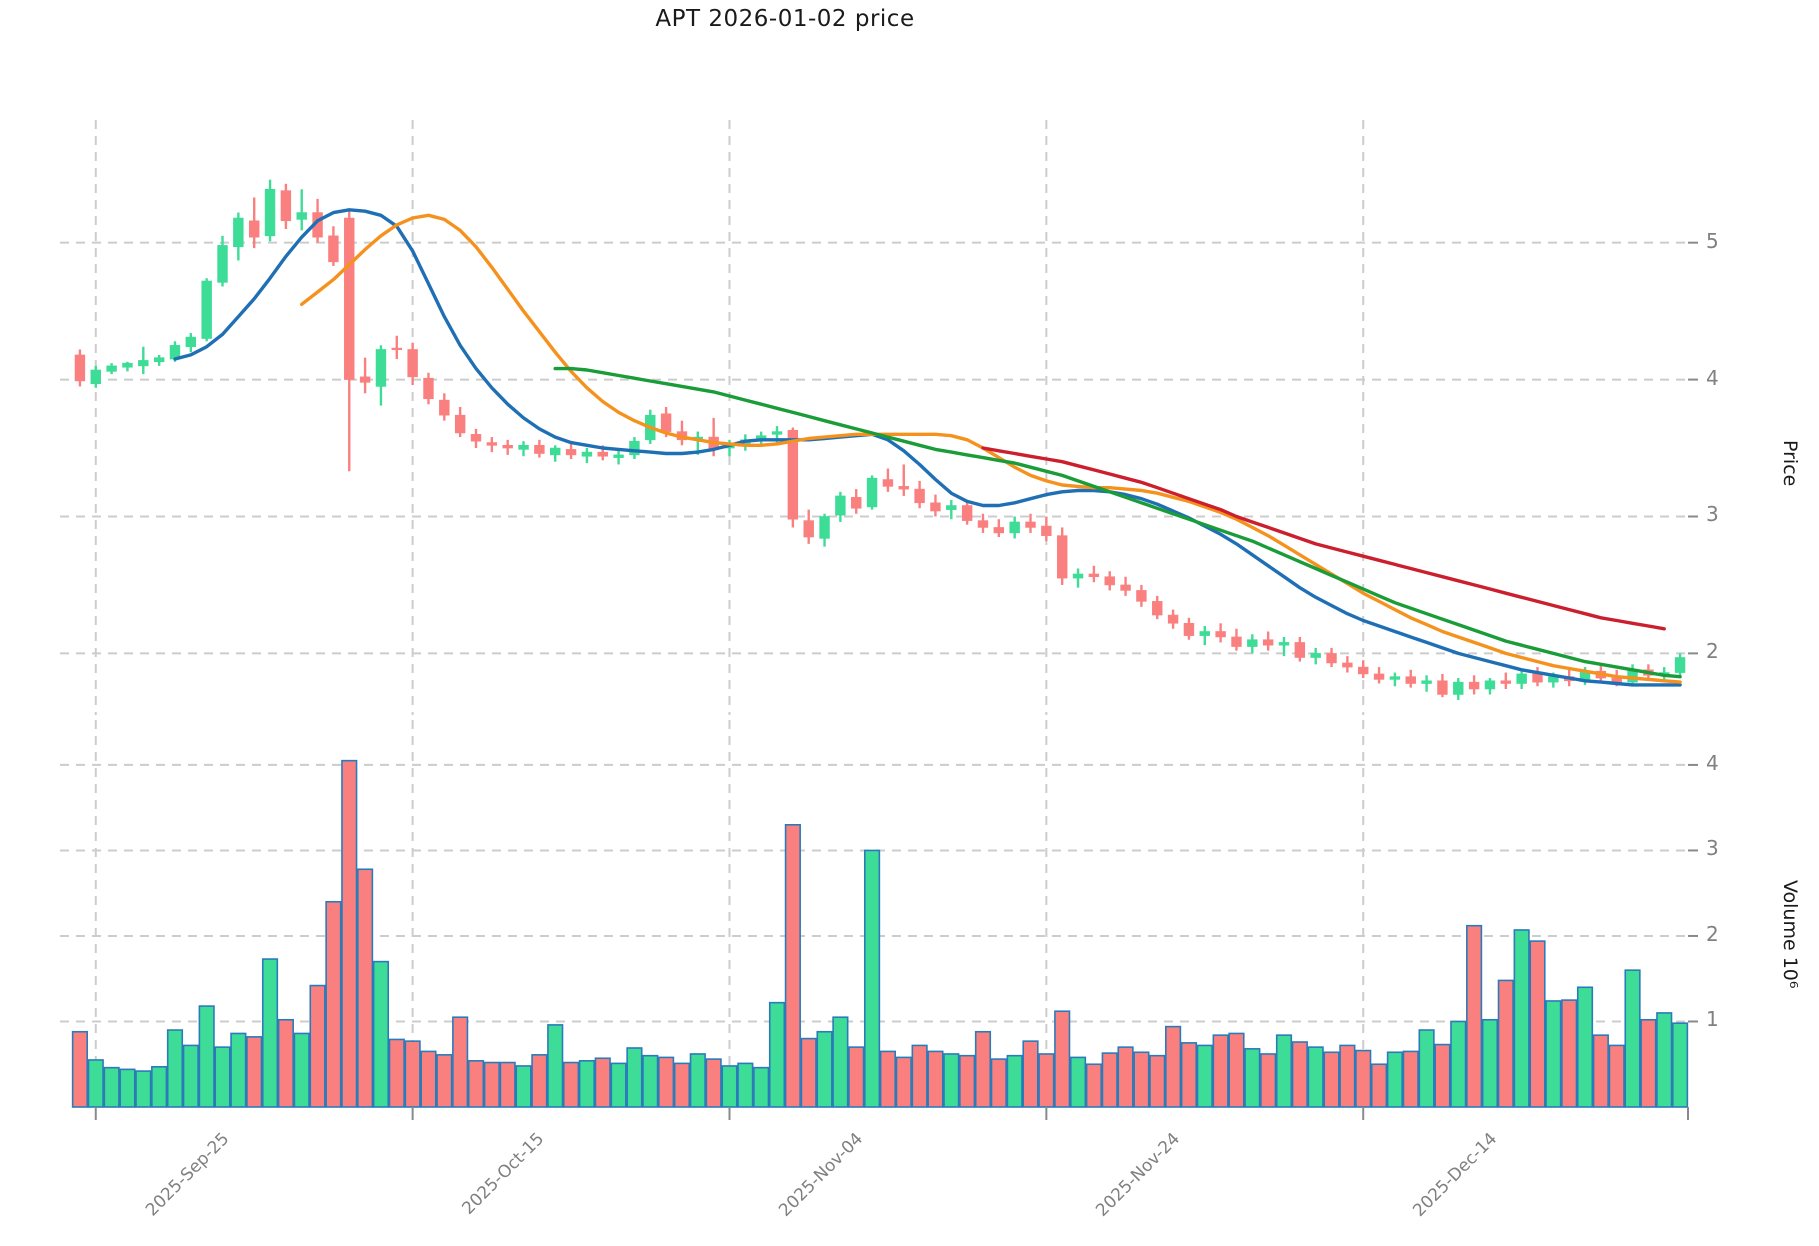 The image size is (1819, 1246). Describe the element at coordinates (1712, 651) in the screenshot. I see `price-tick-label: 2` at that location.